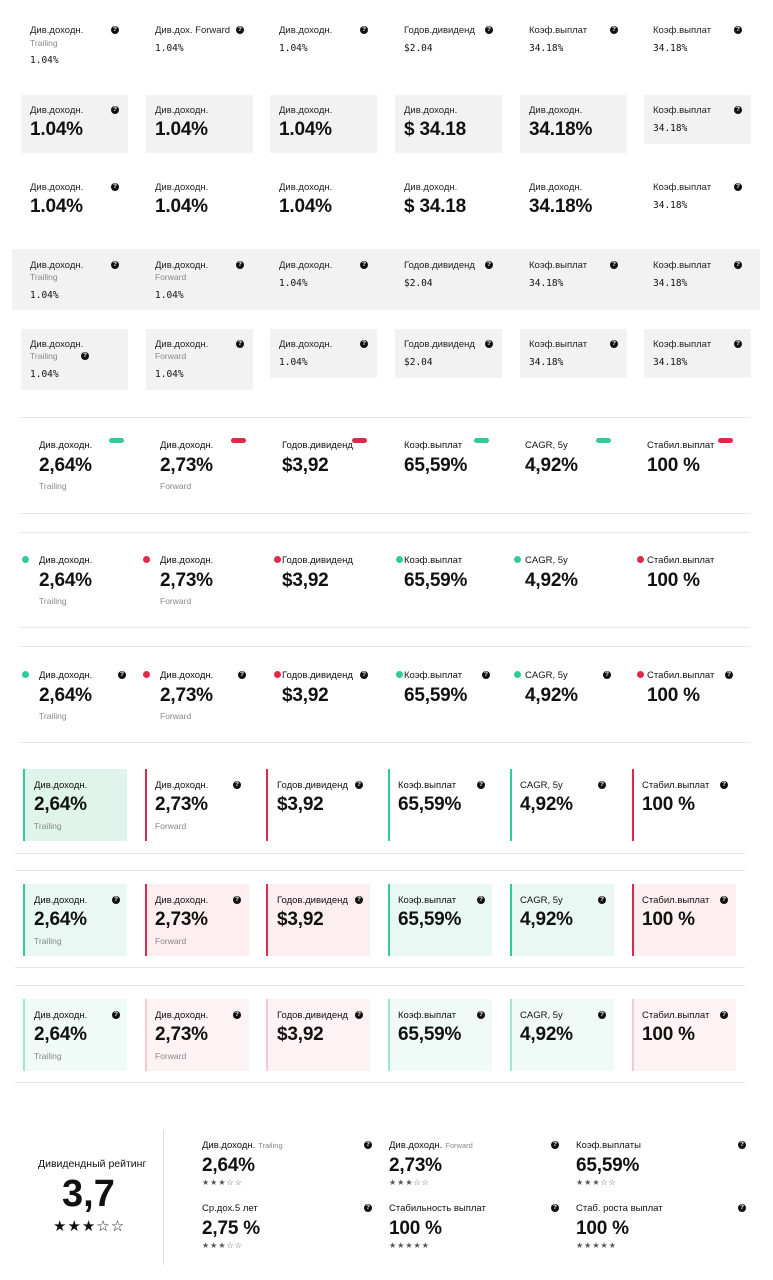  What do you see at coordinates (541, 785) in the screenshot?
I see `metric-label: CAGR, 5y` at bounding box center [541, 785].